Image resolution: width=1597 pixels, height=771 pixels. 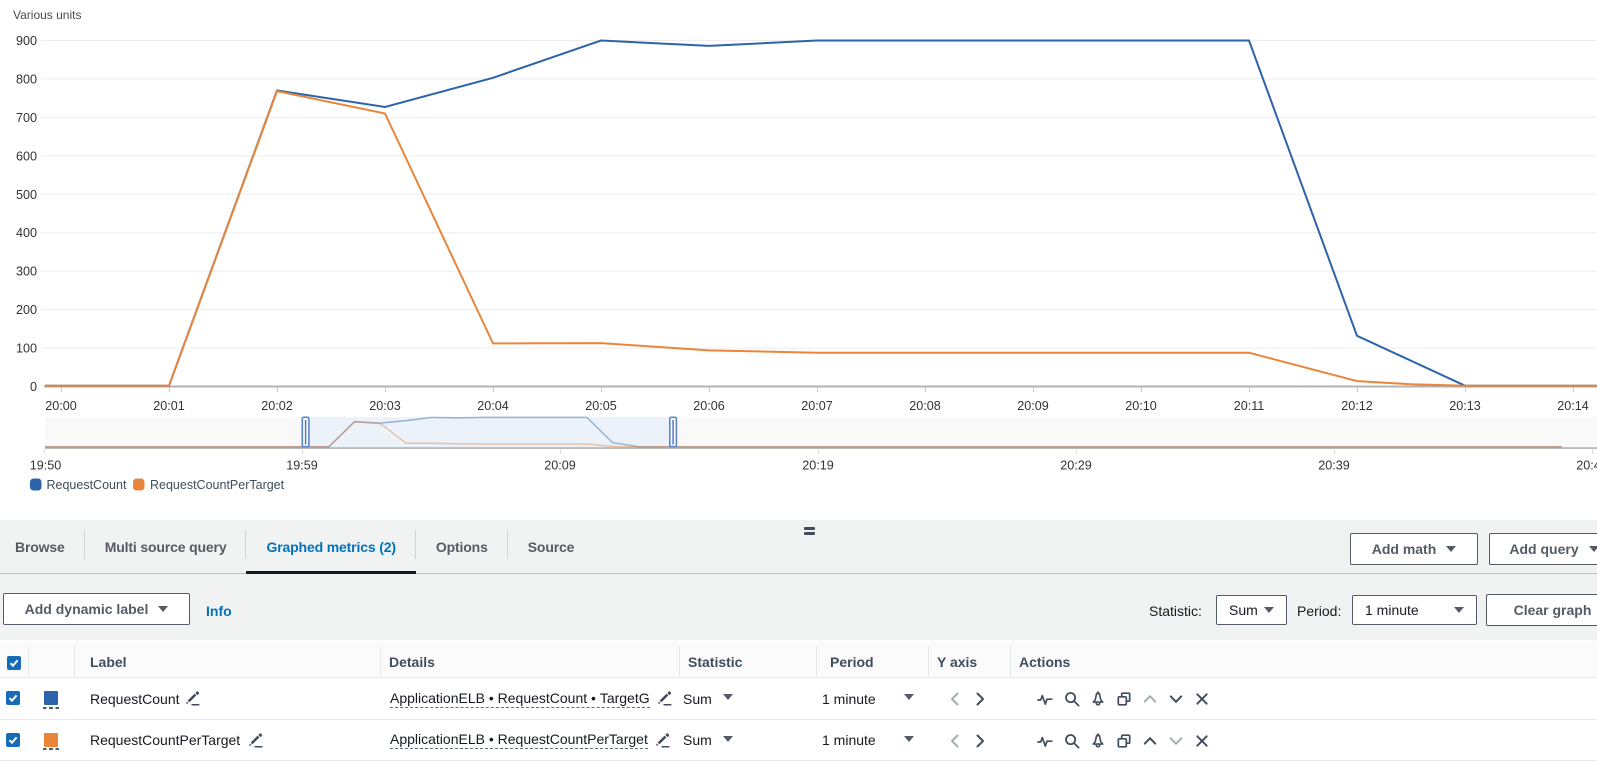 I want to click on svg-text: 20:11, so click(x=1249, y=406).